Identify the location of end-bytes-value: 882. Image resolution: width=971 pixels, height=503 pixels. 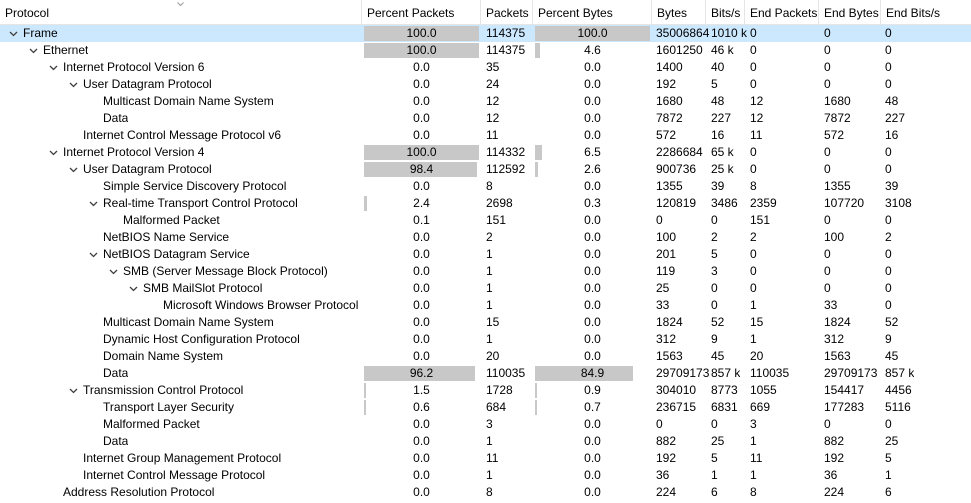
(834, 441).